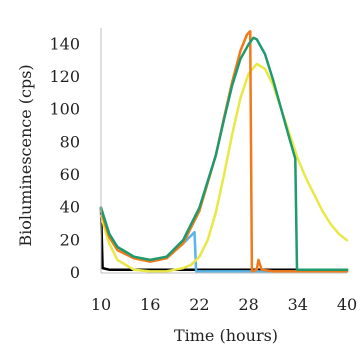 The height and width of the screenshot is (349, 362). What do you see at coordinates (347, 304) in the screenshot?
I see `x-tick-label: 40` at bounding box center [347, 304].